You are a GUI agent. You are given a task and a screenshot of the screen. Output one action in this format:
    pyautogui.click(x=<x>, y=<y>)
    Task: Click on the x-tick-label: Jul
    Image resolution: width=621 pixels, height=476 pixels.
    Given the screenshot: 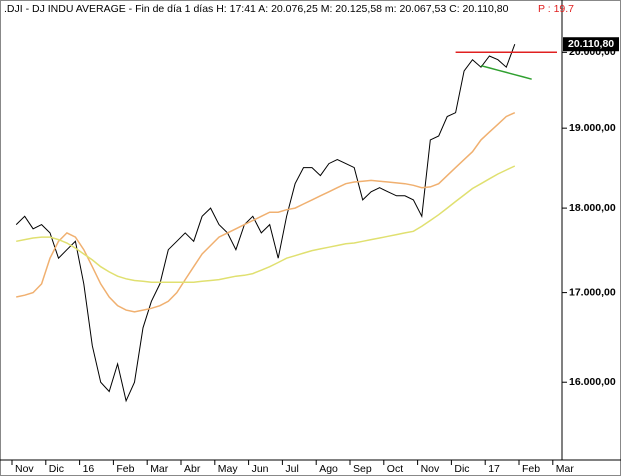 What is the action you would take?
    pyautogui.click(x=291, y=469)
    